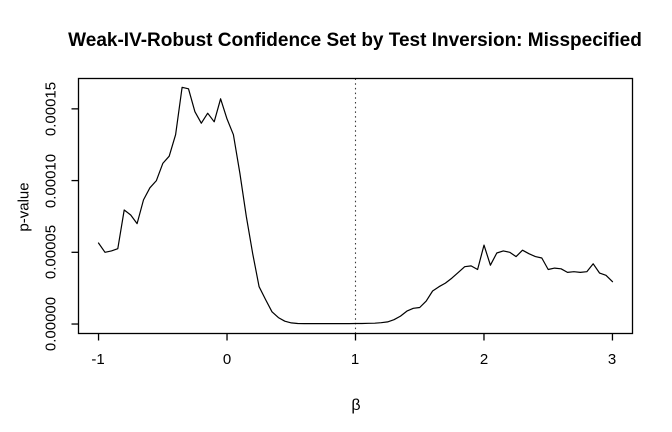 The image size is (672, 432). What do you see at coordinates (51, 252) in the screenshot?
I see `y-tick-label: 0.00005` at bounding box center [51, 252].